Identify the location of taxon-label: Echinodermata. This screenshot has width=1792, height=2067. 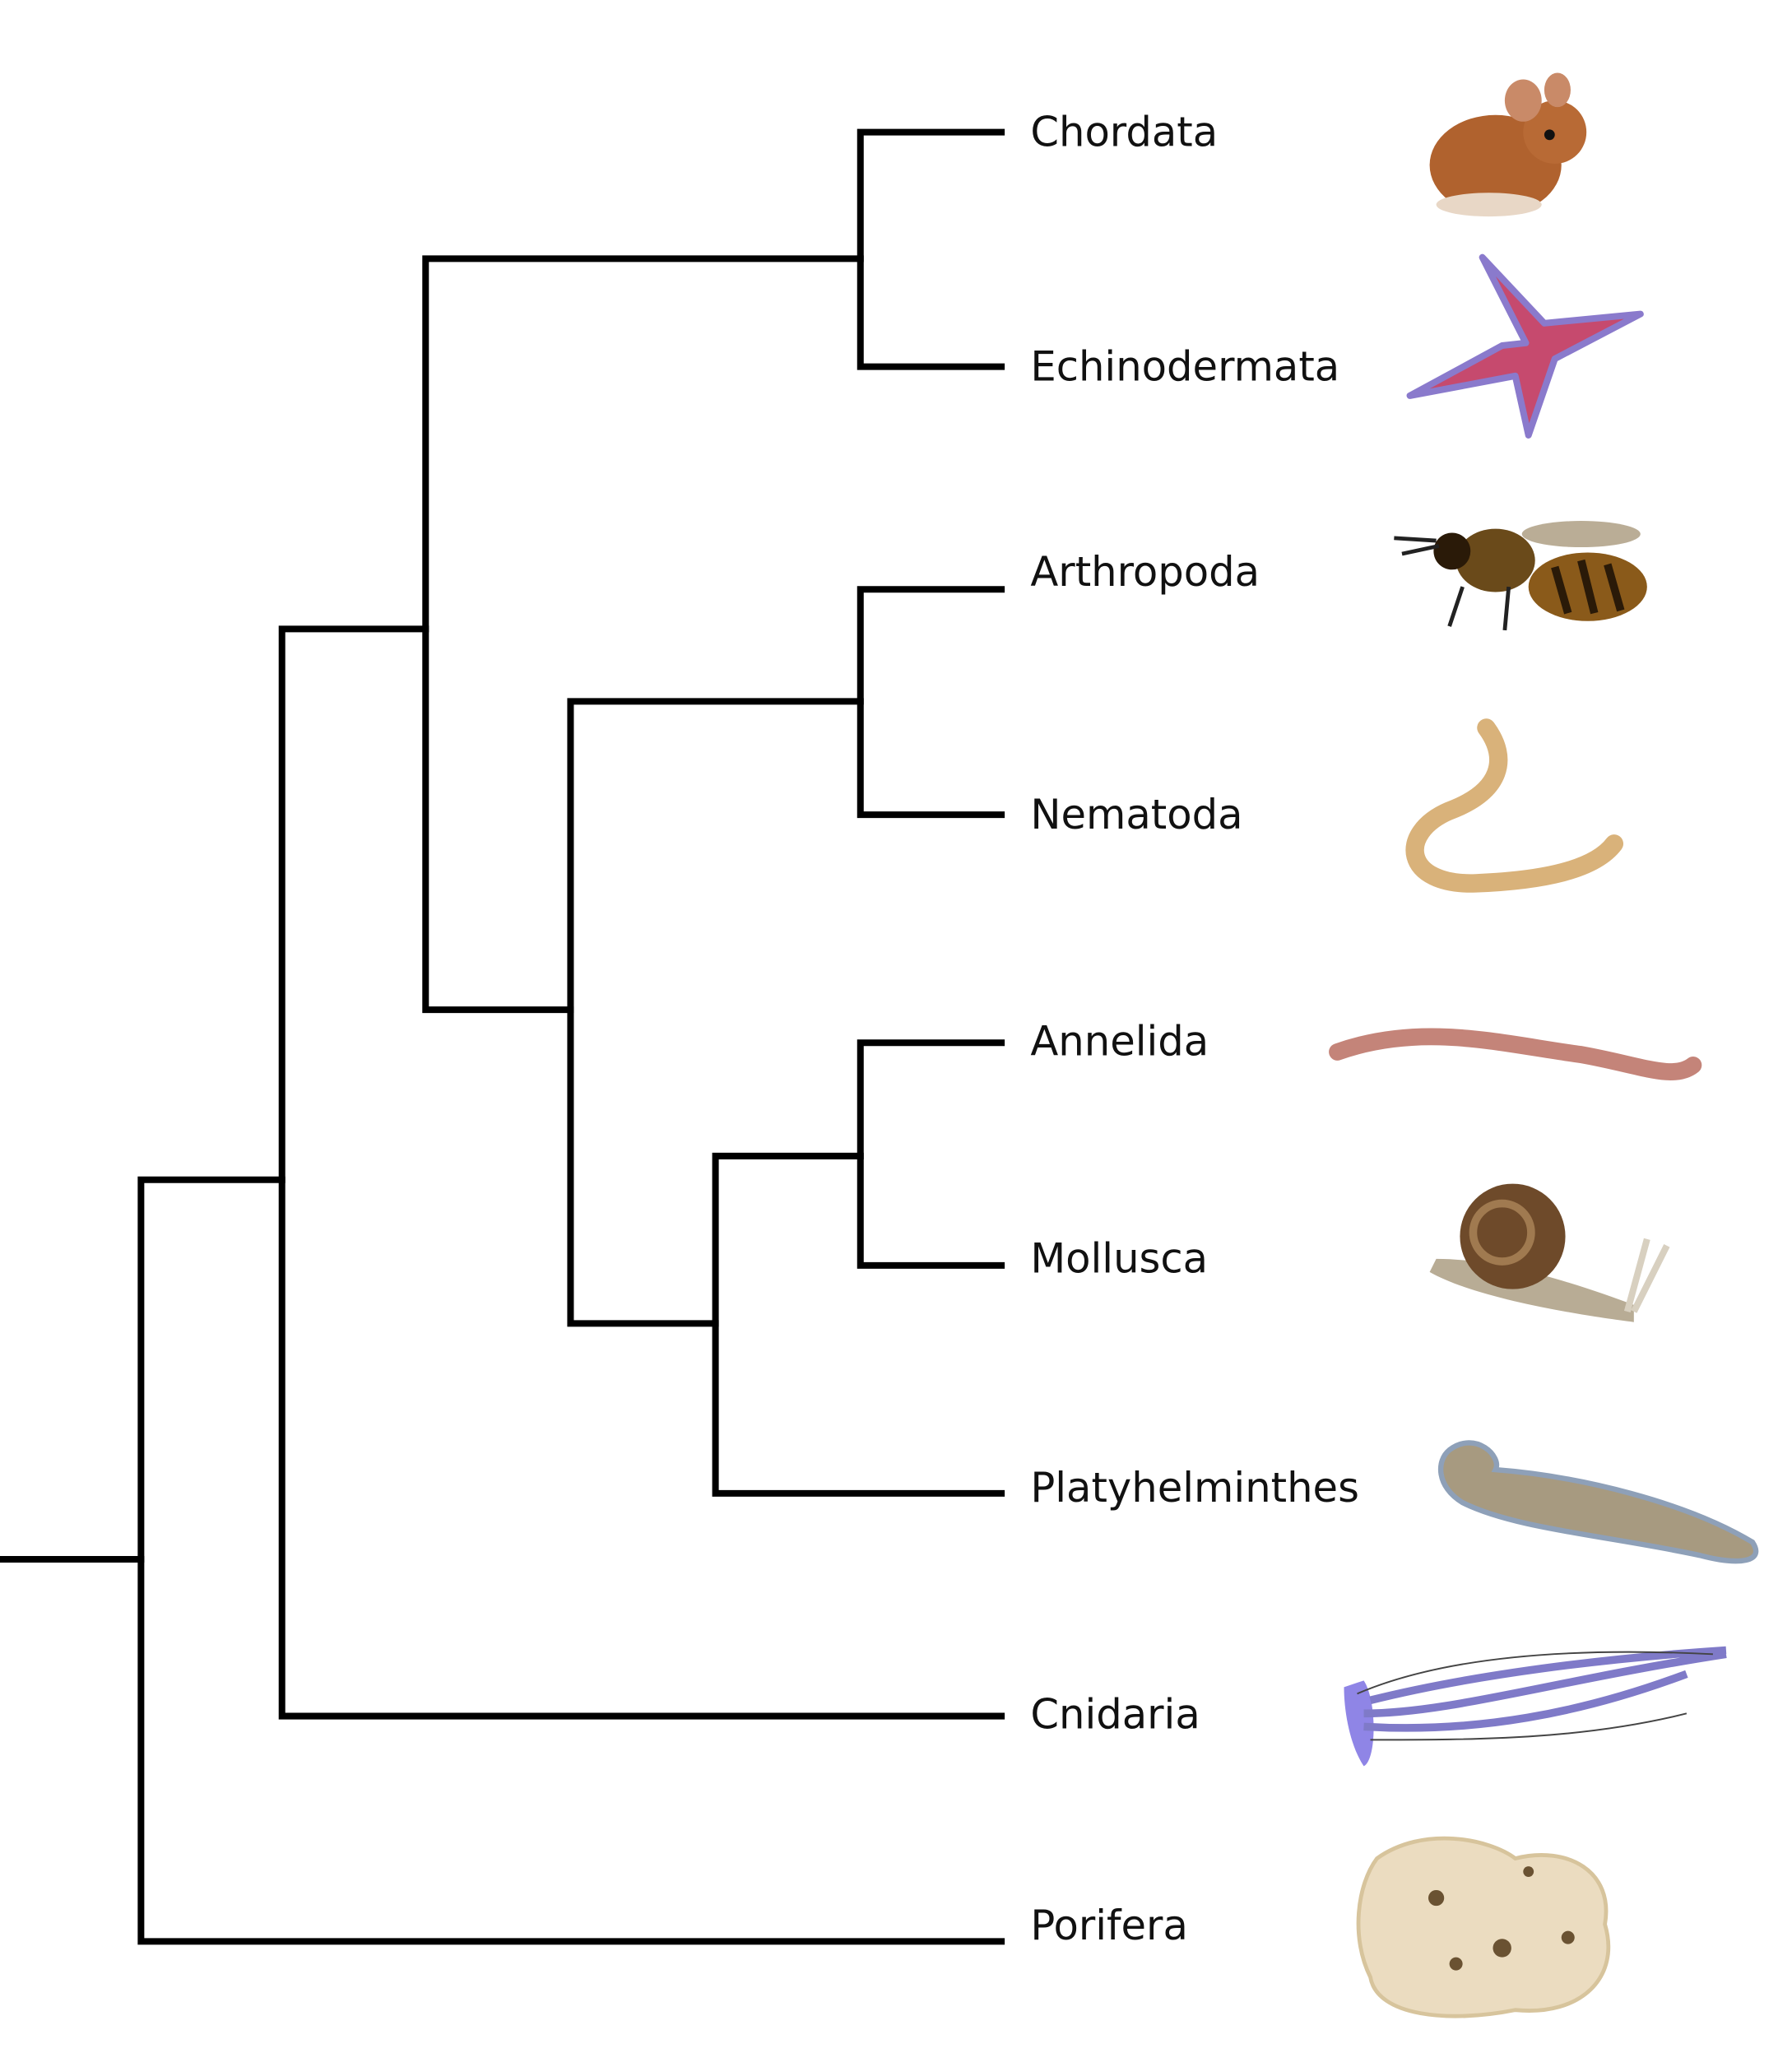
(1184, 366).